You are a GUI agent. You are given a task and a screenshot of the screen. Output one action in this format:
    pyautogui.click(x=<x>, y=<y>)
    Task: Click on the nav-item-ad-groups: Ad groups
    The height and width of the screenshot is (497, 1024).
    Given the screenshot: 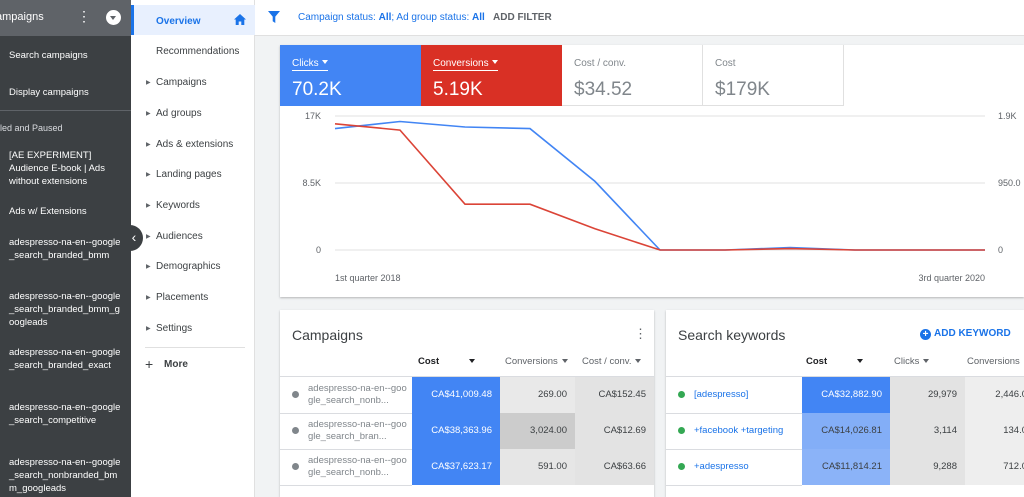 What is the action you would take?
    pyautogui.click(x=179, y=113)
    